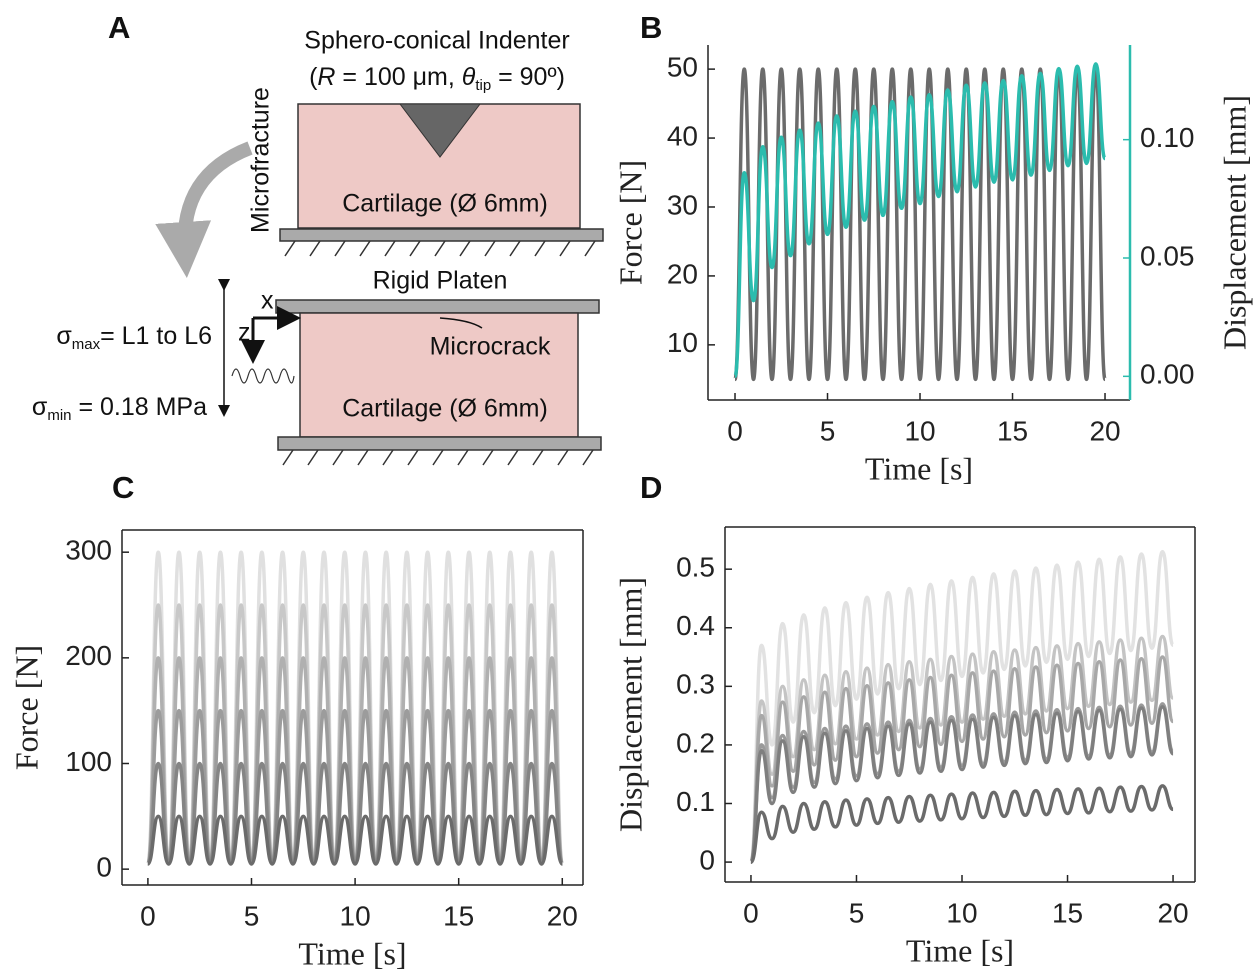 The width and height of the screenshot is (1260, 976). I want to click on text: = 90º), so click(528, 77).